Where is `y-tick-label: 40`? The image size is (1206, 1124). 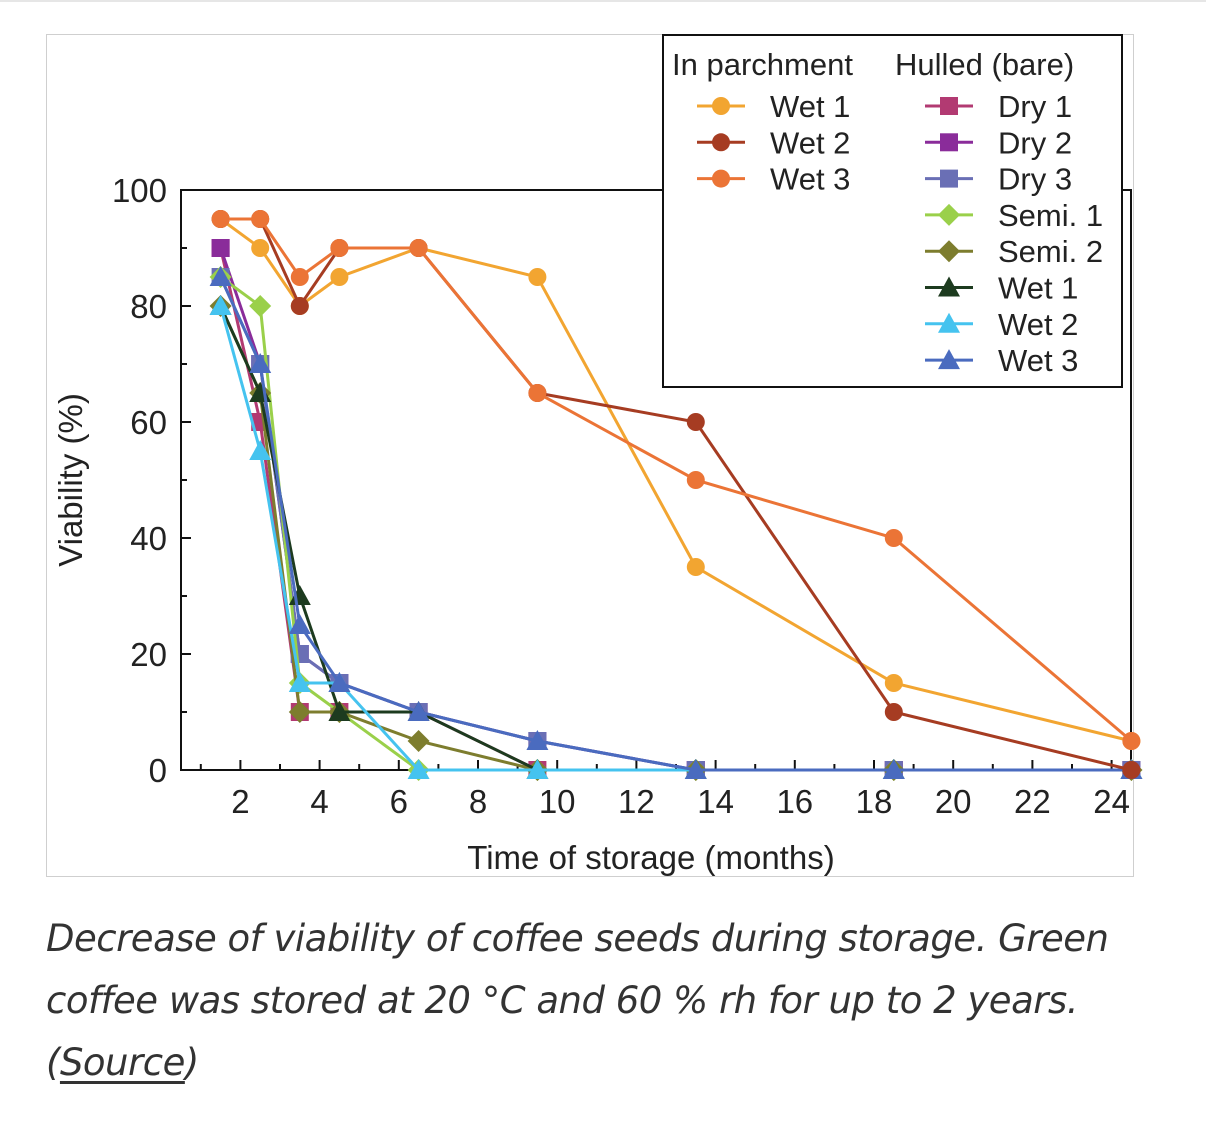 y-tick-label: 40 is located at coordinates (148, 538).